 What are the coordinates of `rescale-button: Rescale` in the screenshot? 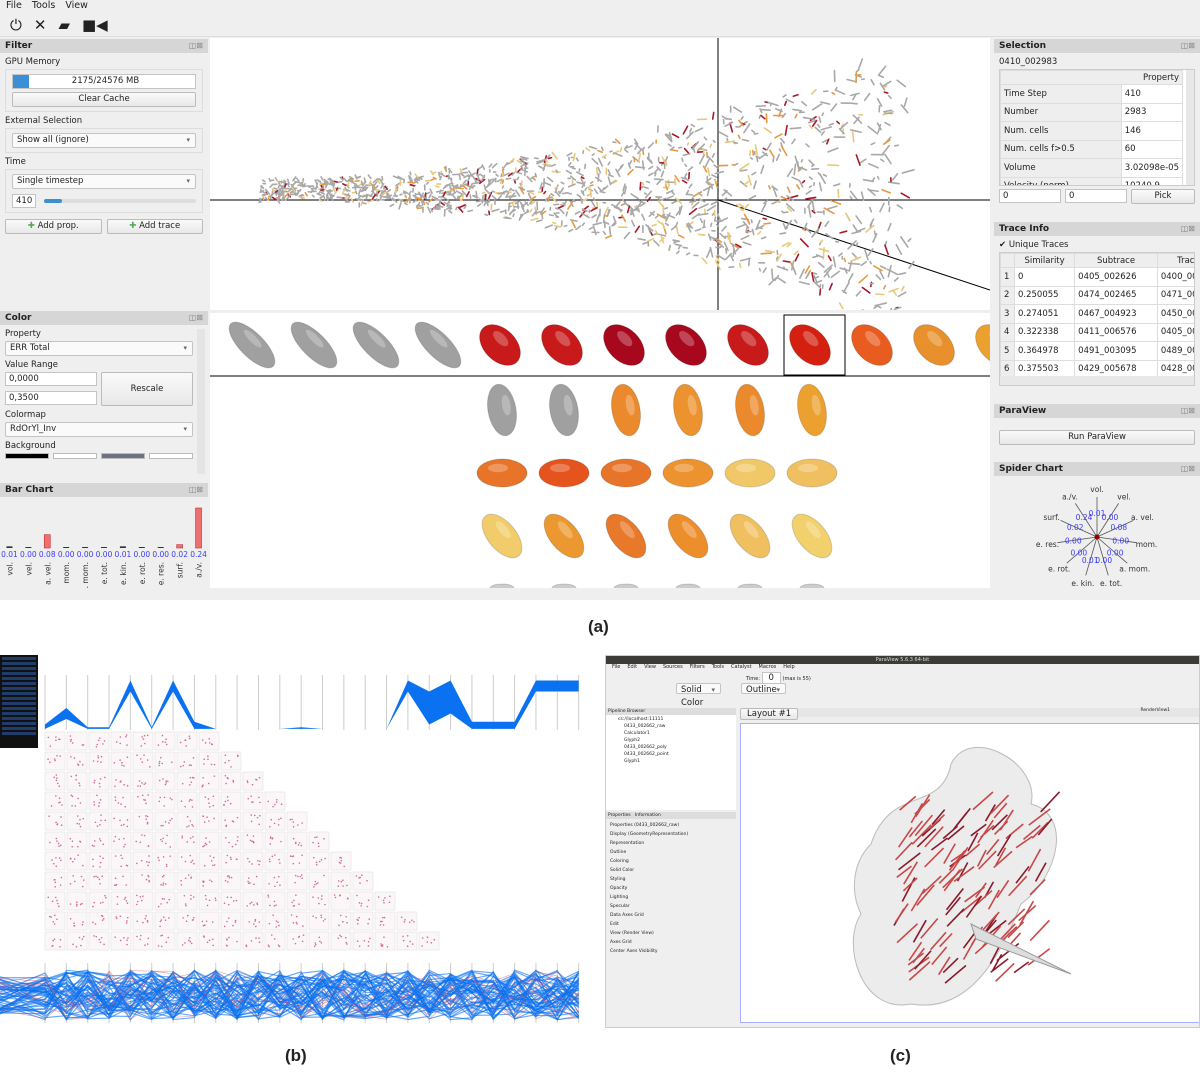 It's located at (147, 389).